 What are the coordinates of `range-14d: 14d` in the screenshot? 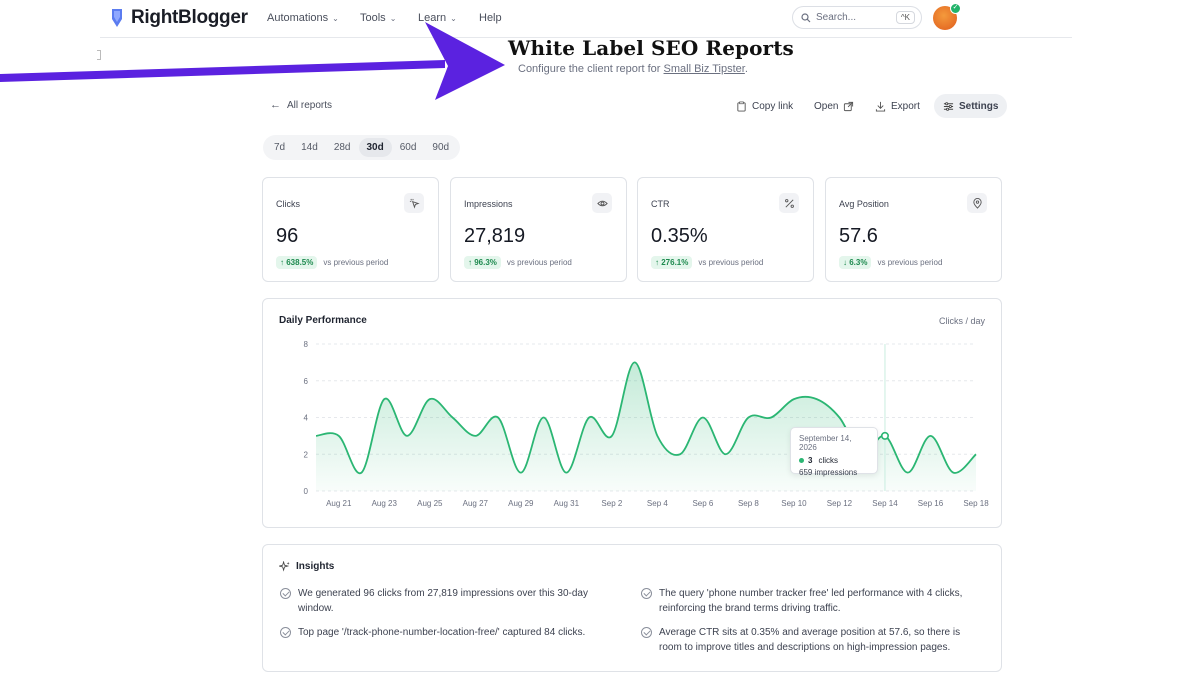 It's located at (309, 147).